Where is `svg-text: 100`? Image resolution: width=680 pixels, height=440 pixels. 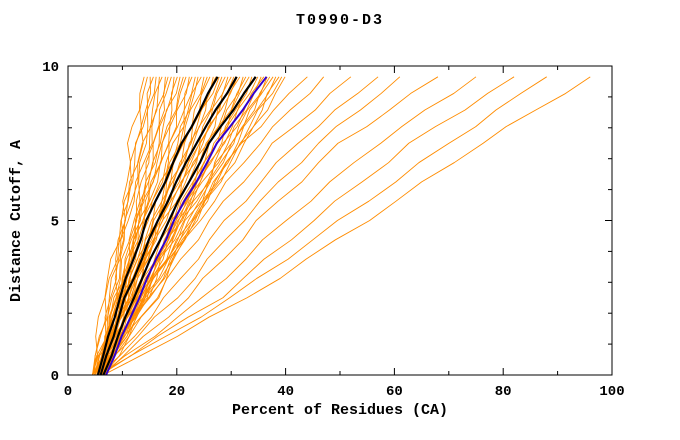
svg-text: 100 is located at coordinates (611, 392).